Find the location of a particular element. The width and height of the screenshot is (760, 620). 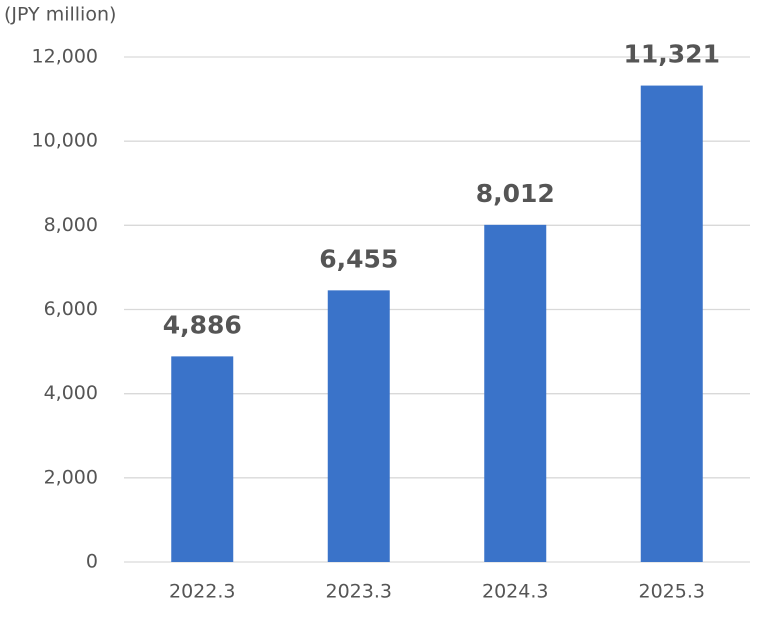

data-label: 4,886 is located at coordinates (202, 324).